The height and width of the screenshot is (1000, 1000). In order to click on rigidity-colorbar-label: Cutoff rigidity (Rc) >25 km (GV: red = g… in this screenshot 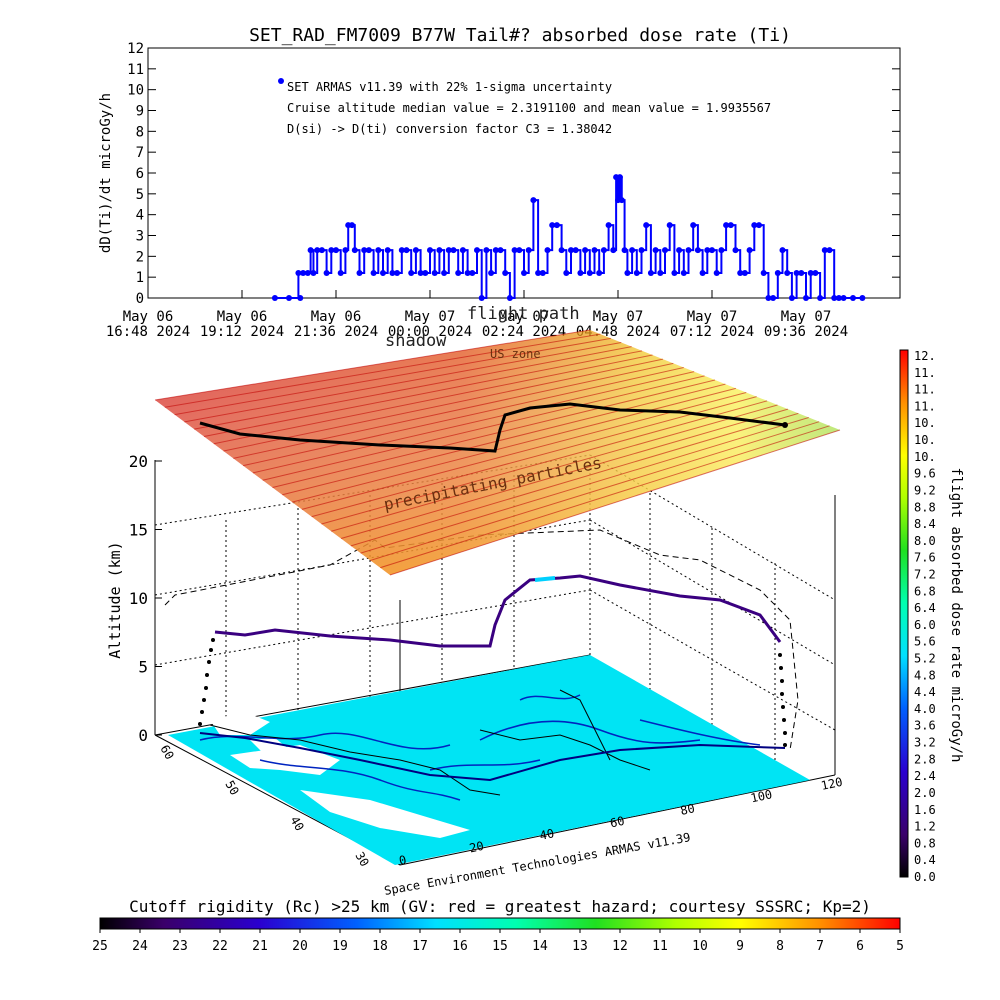, I will do `click(500, 906)`.